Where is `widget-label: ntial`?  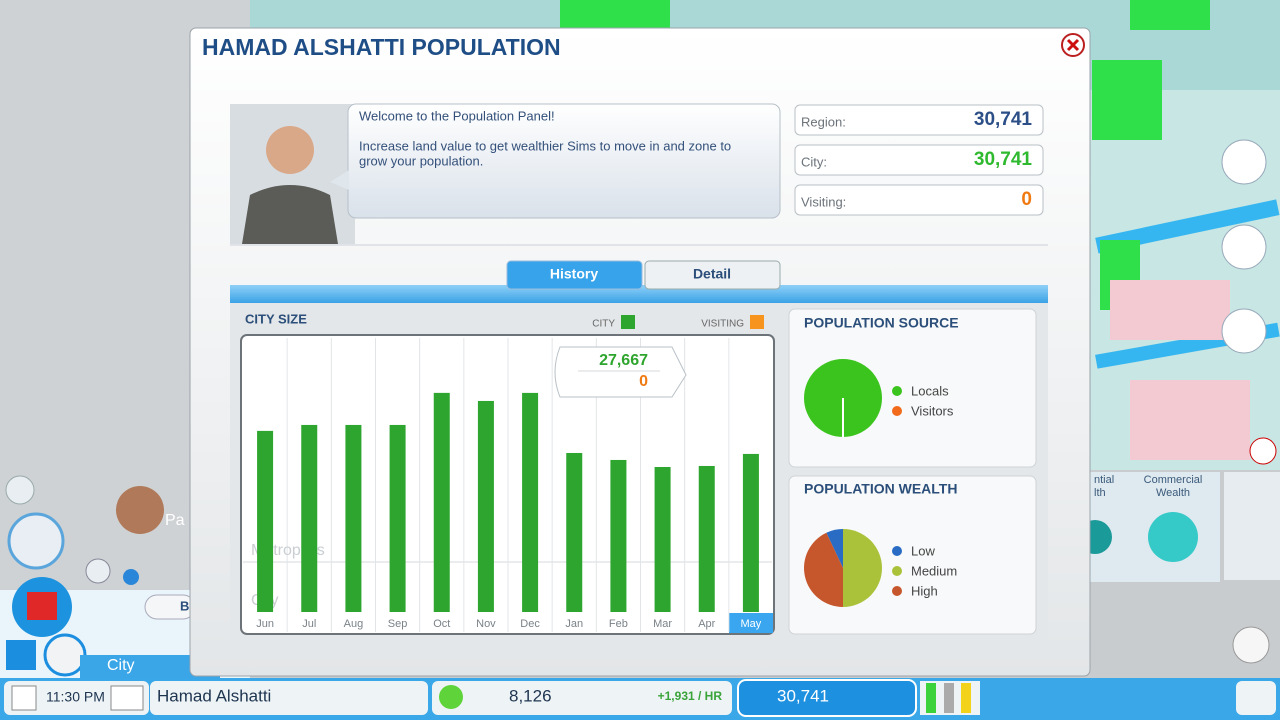
widget-label: ntial is located at coordinates (1104, 480).